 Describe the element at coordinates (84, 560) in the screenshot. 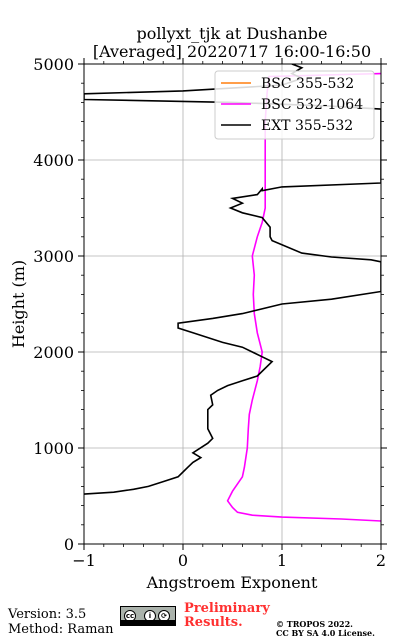

I see `x-tick-label: −1` at that location.